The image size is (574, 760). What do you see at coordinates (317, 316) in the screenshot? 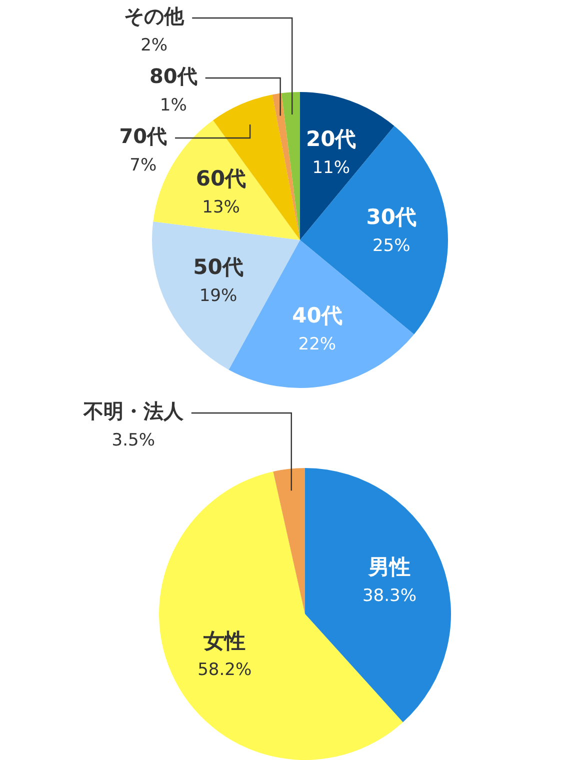
I see `slice-label: 40代` at bounding box center [317, 316].